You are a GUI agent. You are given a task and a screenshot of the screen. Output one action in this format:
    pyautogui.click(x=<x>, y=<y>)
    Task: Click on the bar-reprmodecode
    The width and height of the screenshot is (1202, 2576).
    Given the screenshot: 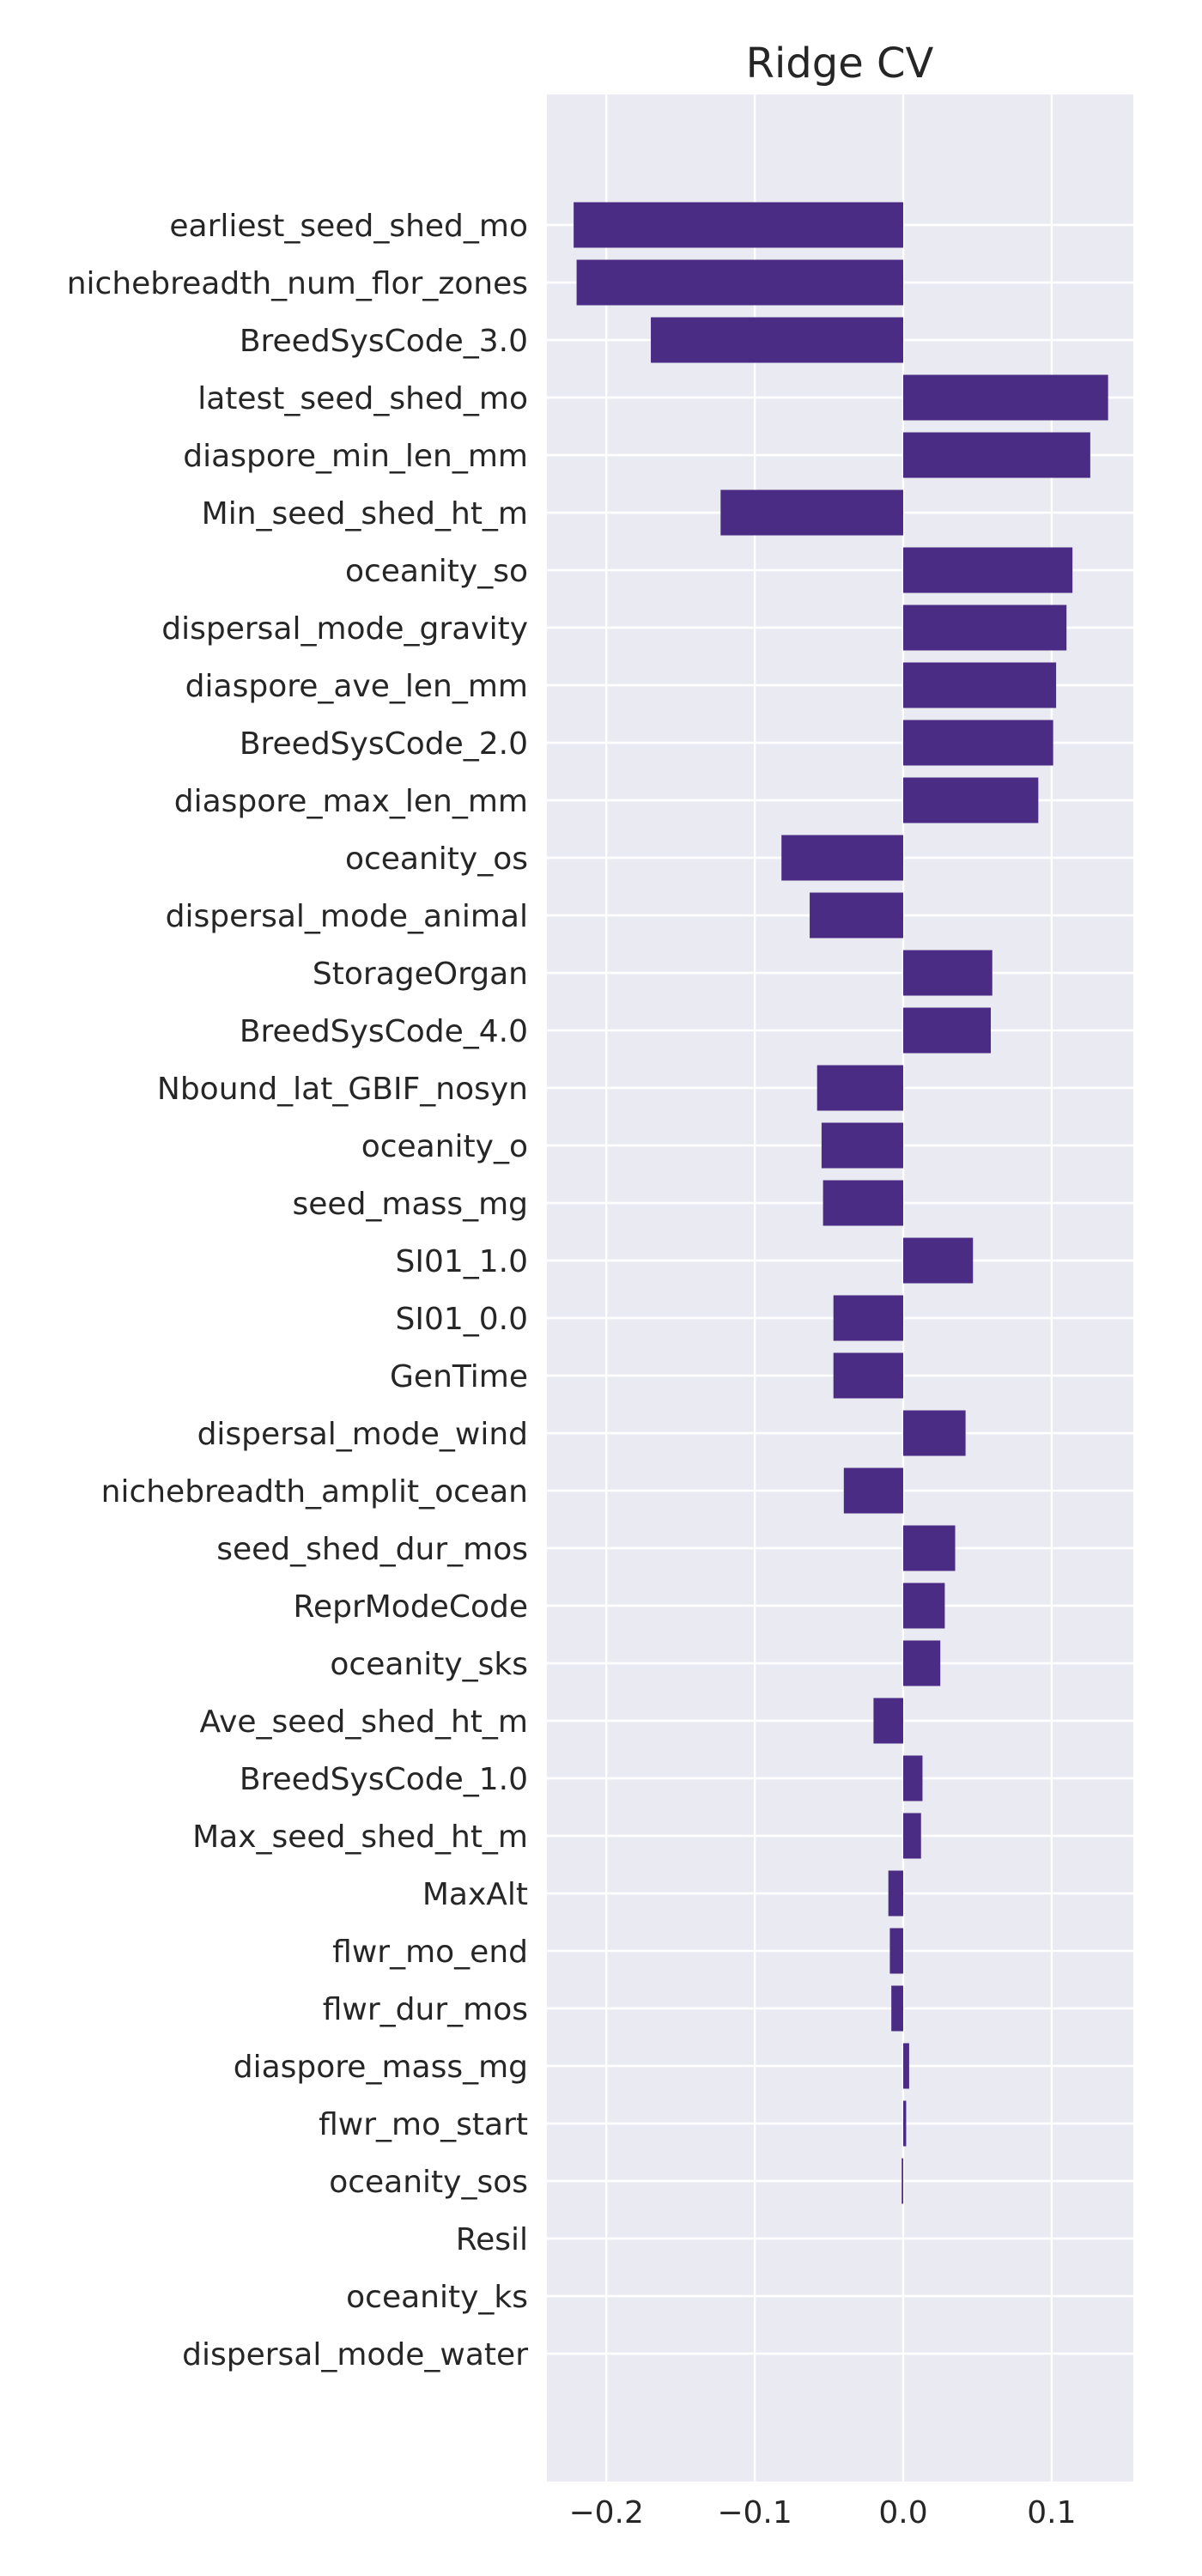 What is the action you would take?
    pyautogui.click(x=923, y=1606)
    